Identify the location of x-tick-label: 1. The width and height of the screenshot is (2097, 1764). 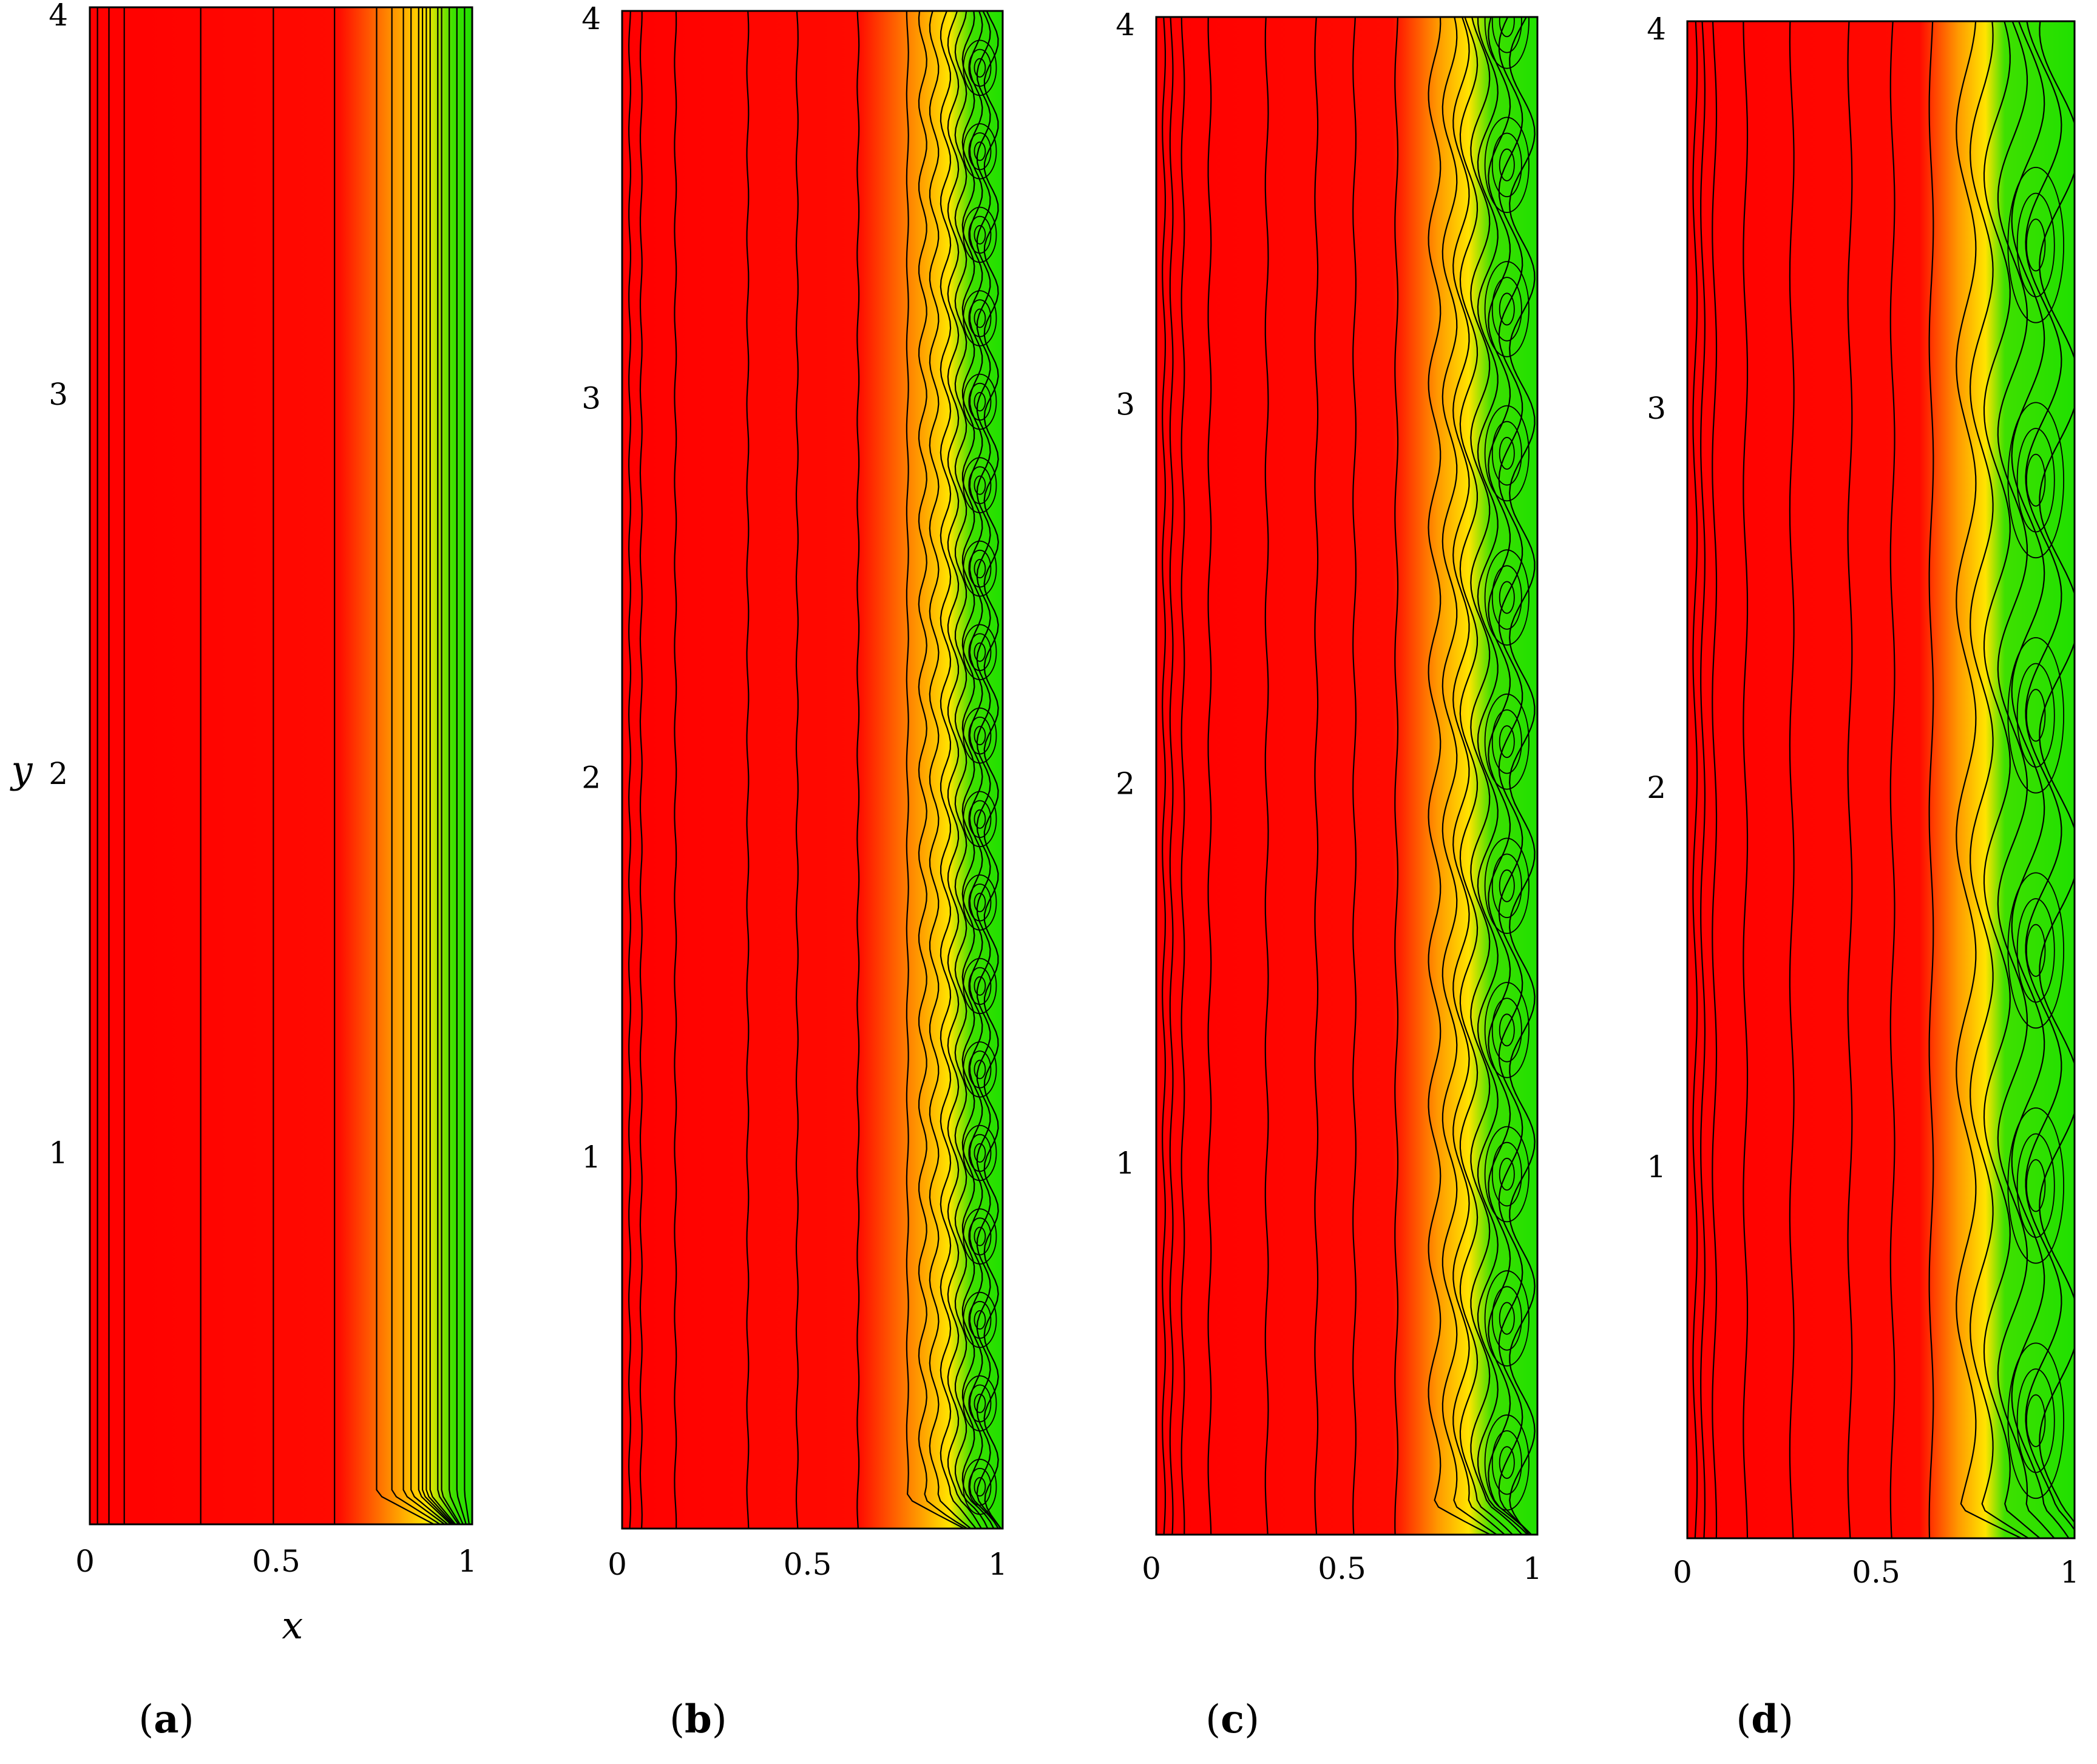
(998, 1565).